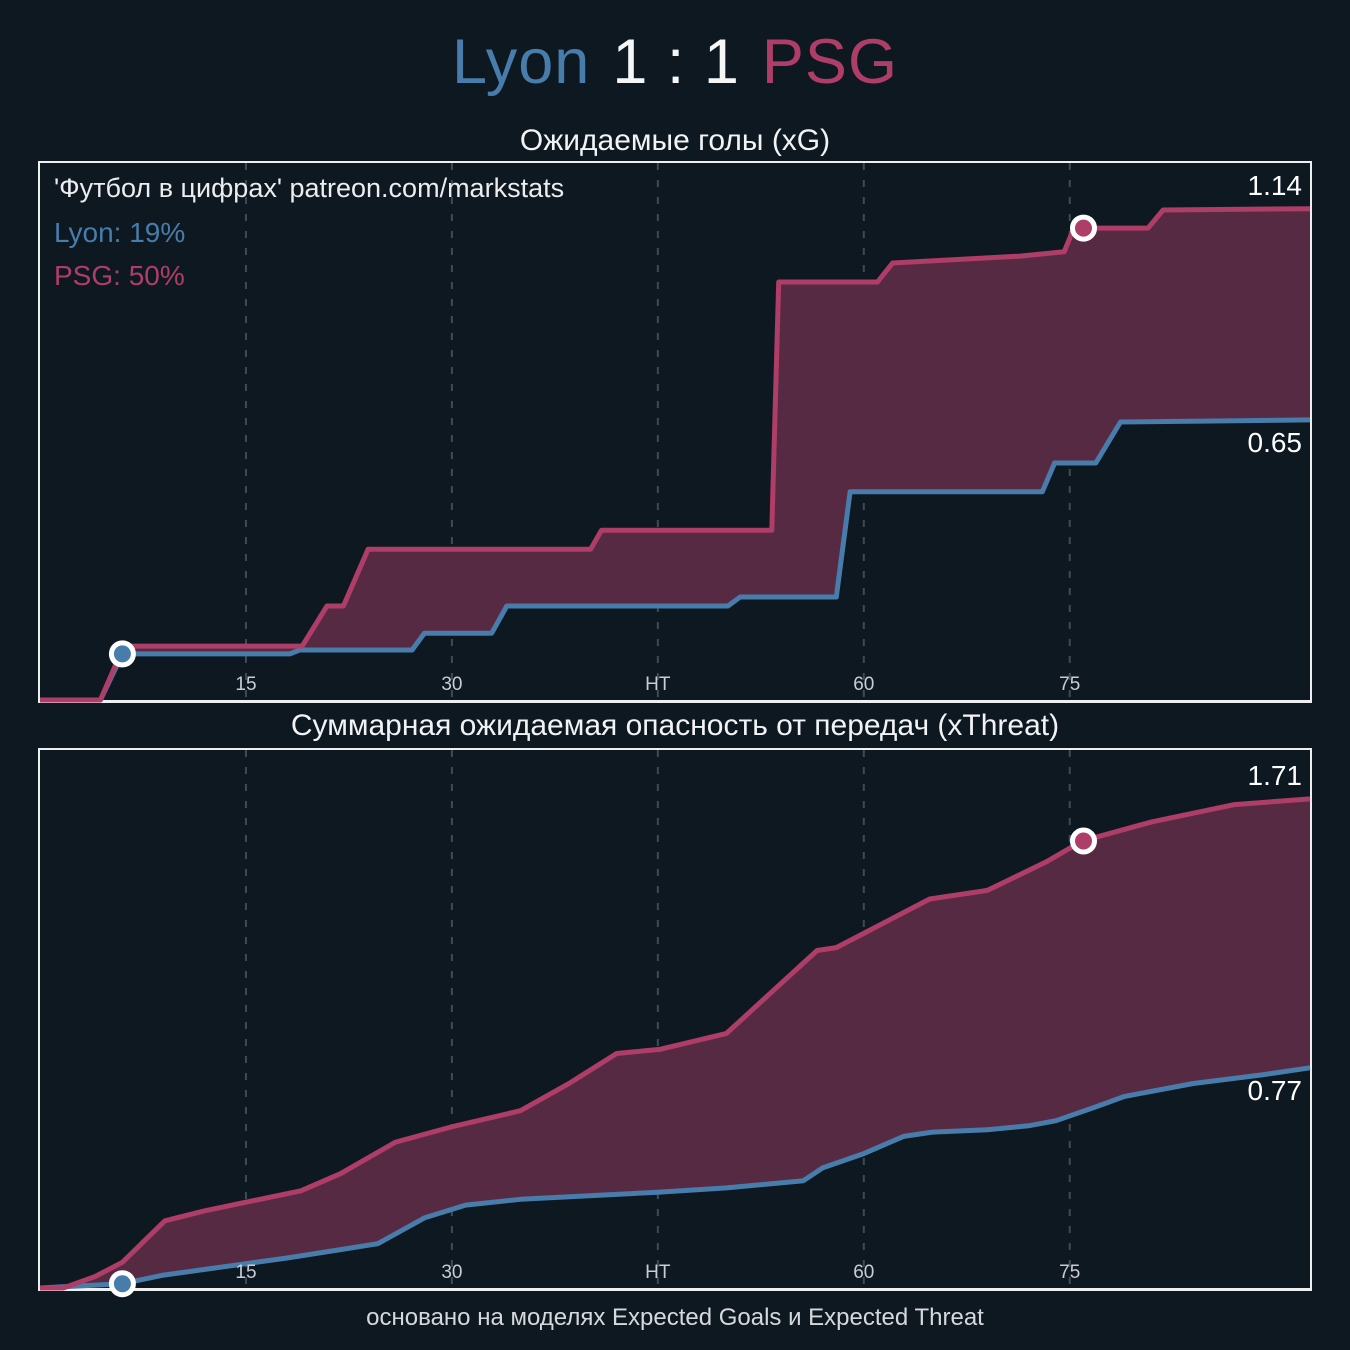 Image resolution: width=1350 pixels, height=1350 pixels. I want to click on home-team-name: Lyon, so click(521, 62).